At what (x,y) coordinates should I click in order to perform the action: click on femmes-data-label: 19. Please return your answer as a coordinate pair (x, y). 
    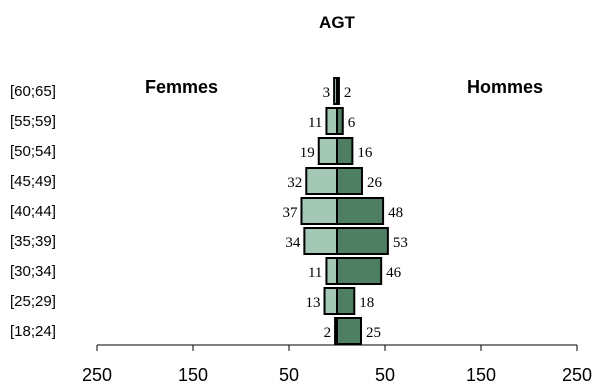
    Looking at the image, I should click on (307, 153).